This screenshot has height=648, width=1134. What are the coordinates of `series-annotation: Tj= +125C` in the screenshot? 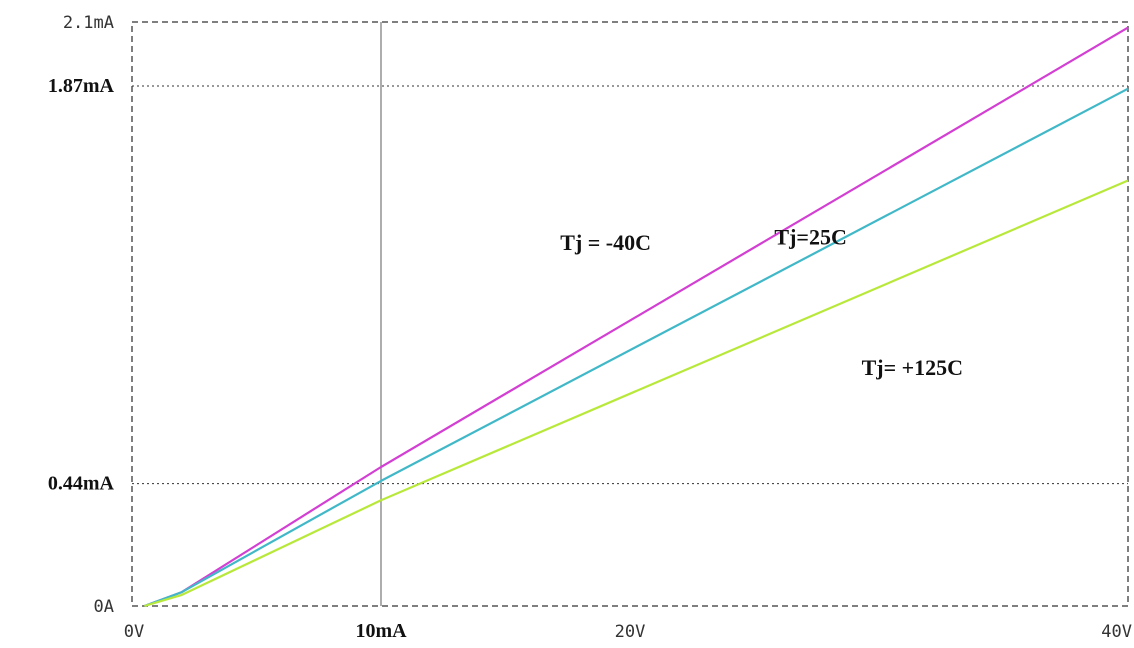 It's located at (912, 367).